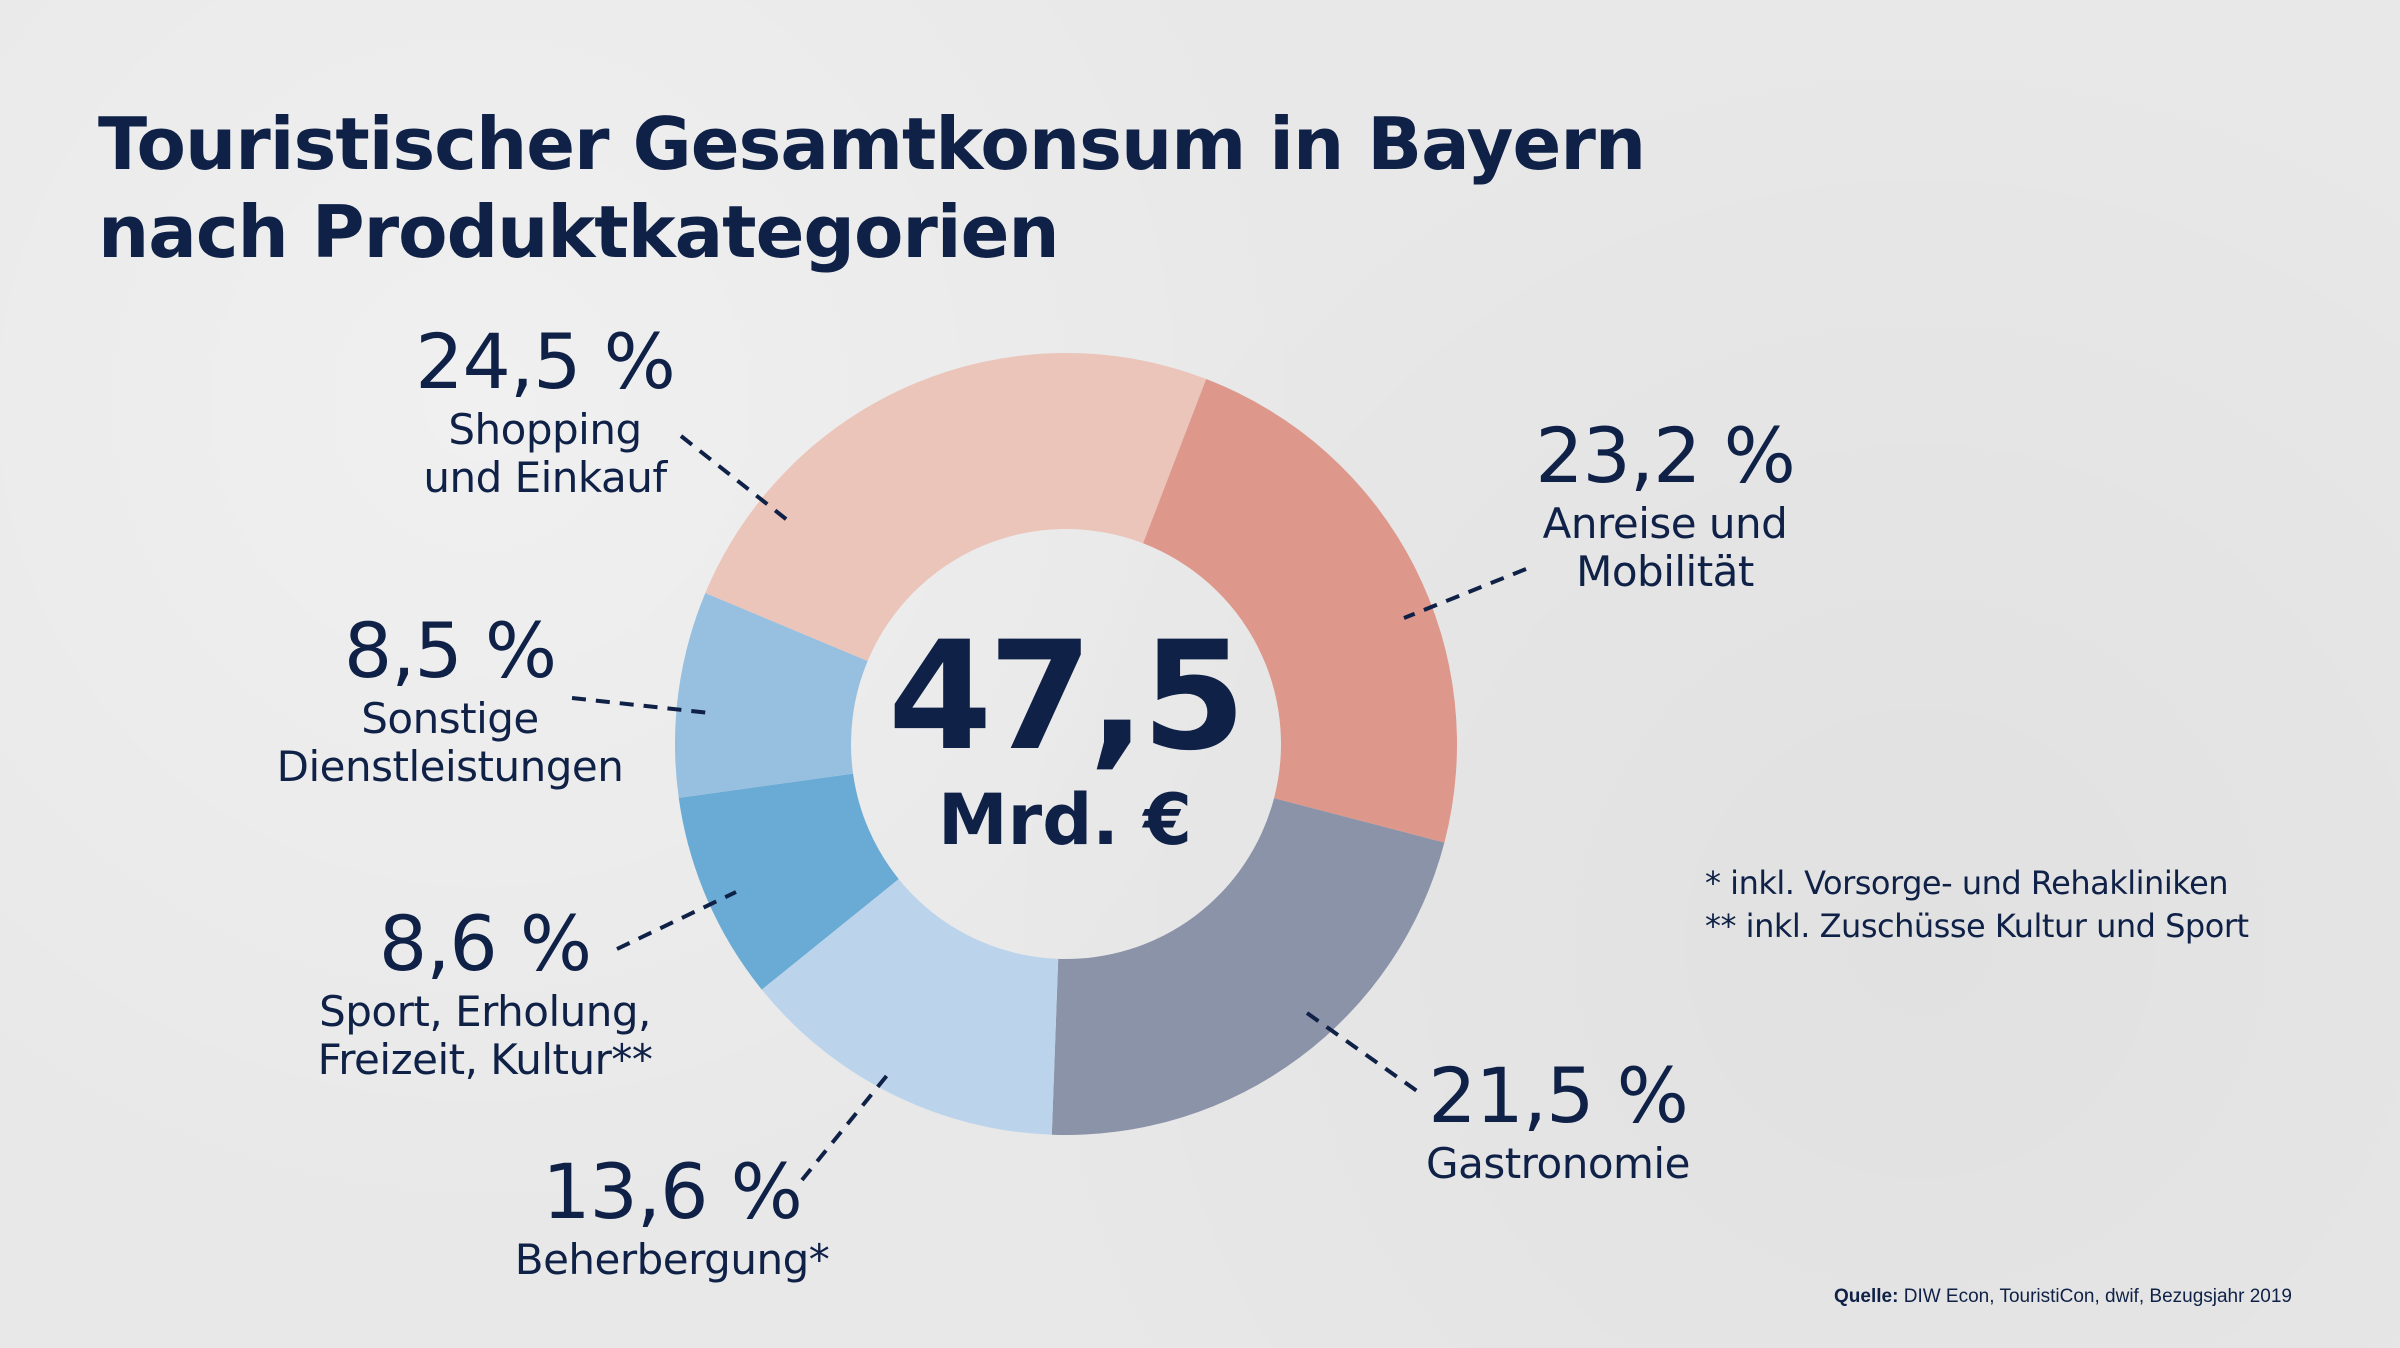  I want to click on title-line-1: Touristischer Gesamtkonsum in Bayern, so click(872, 144).